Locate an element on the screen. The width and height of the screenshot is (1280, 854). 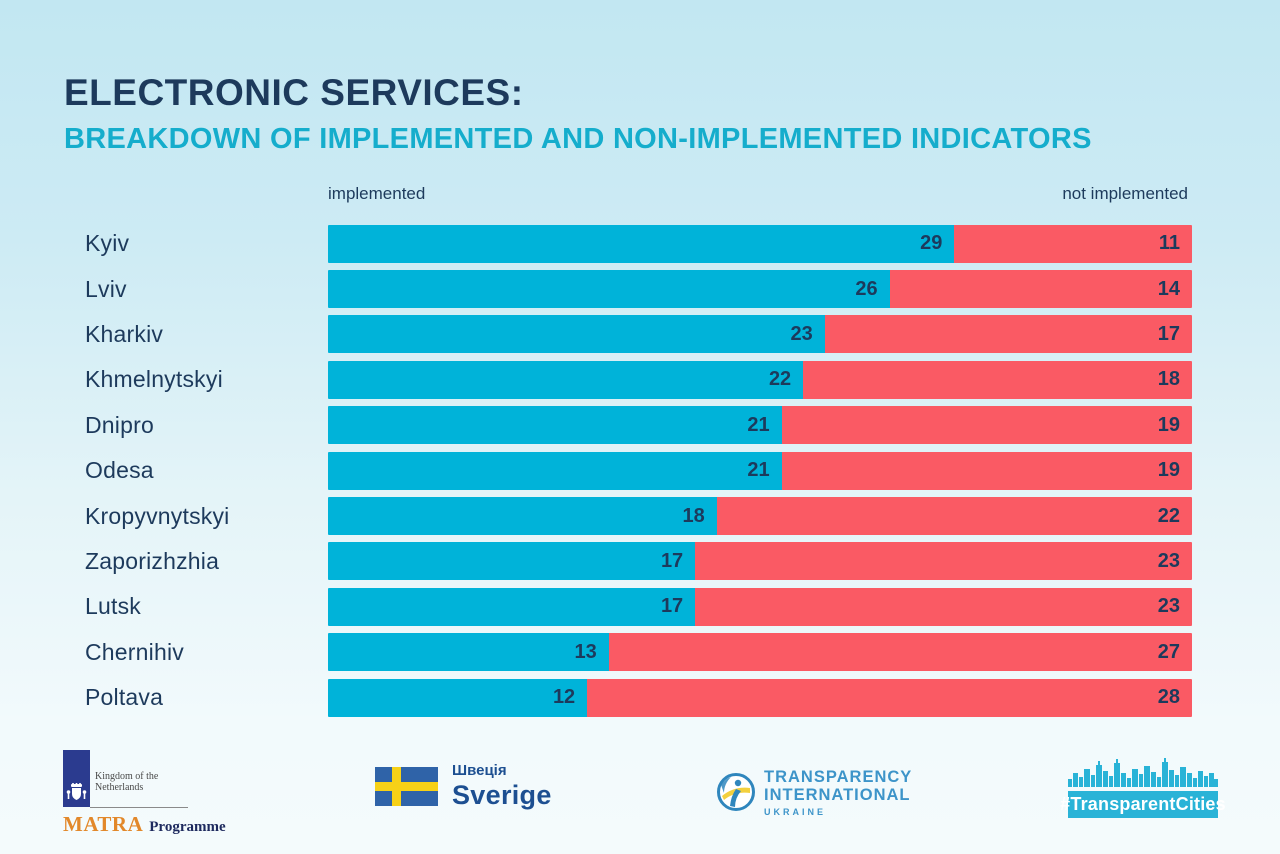
bar-track: 29 11 is located at coordinates (760, 243).